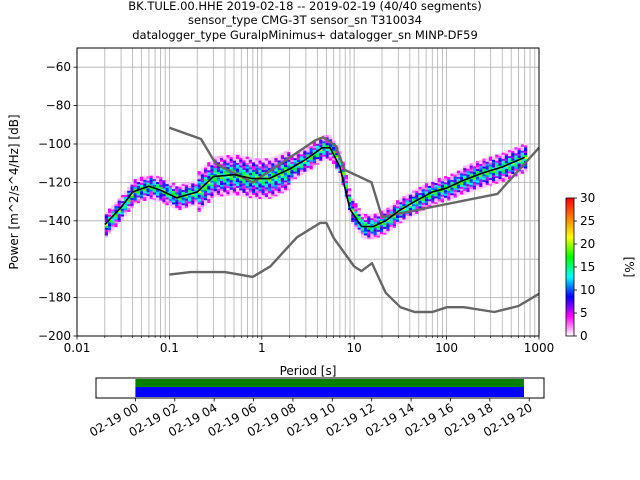  I want to click on median-curve, so click(315, 187).